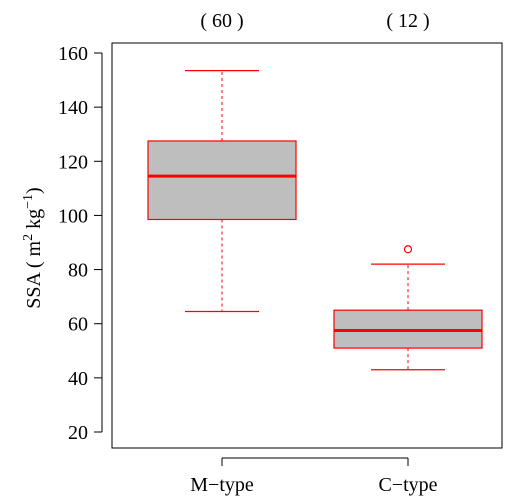  What do you see at coordinates (222, 180) in the screenshot?
I see `iqr-box` at bounding box center [222, 180].